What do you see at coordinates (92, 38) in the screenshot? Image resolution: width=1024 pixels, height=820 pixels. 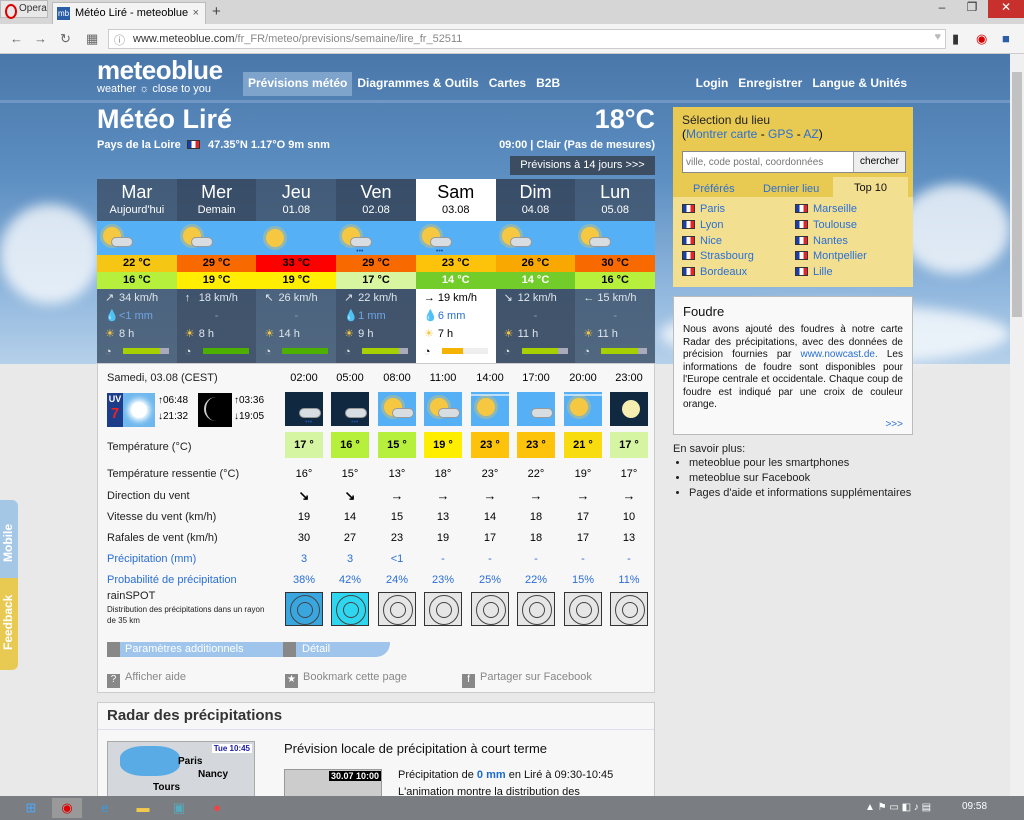 I see `speed-dial-icon: ▦` at bounding box center [92, 38].